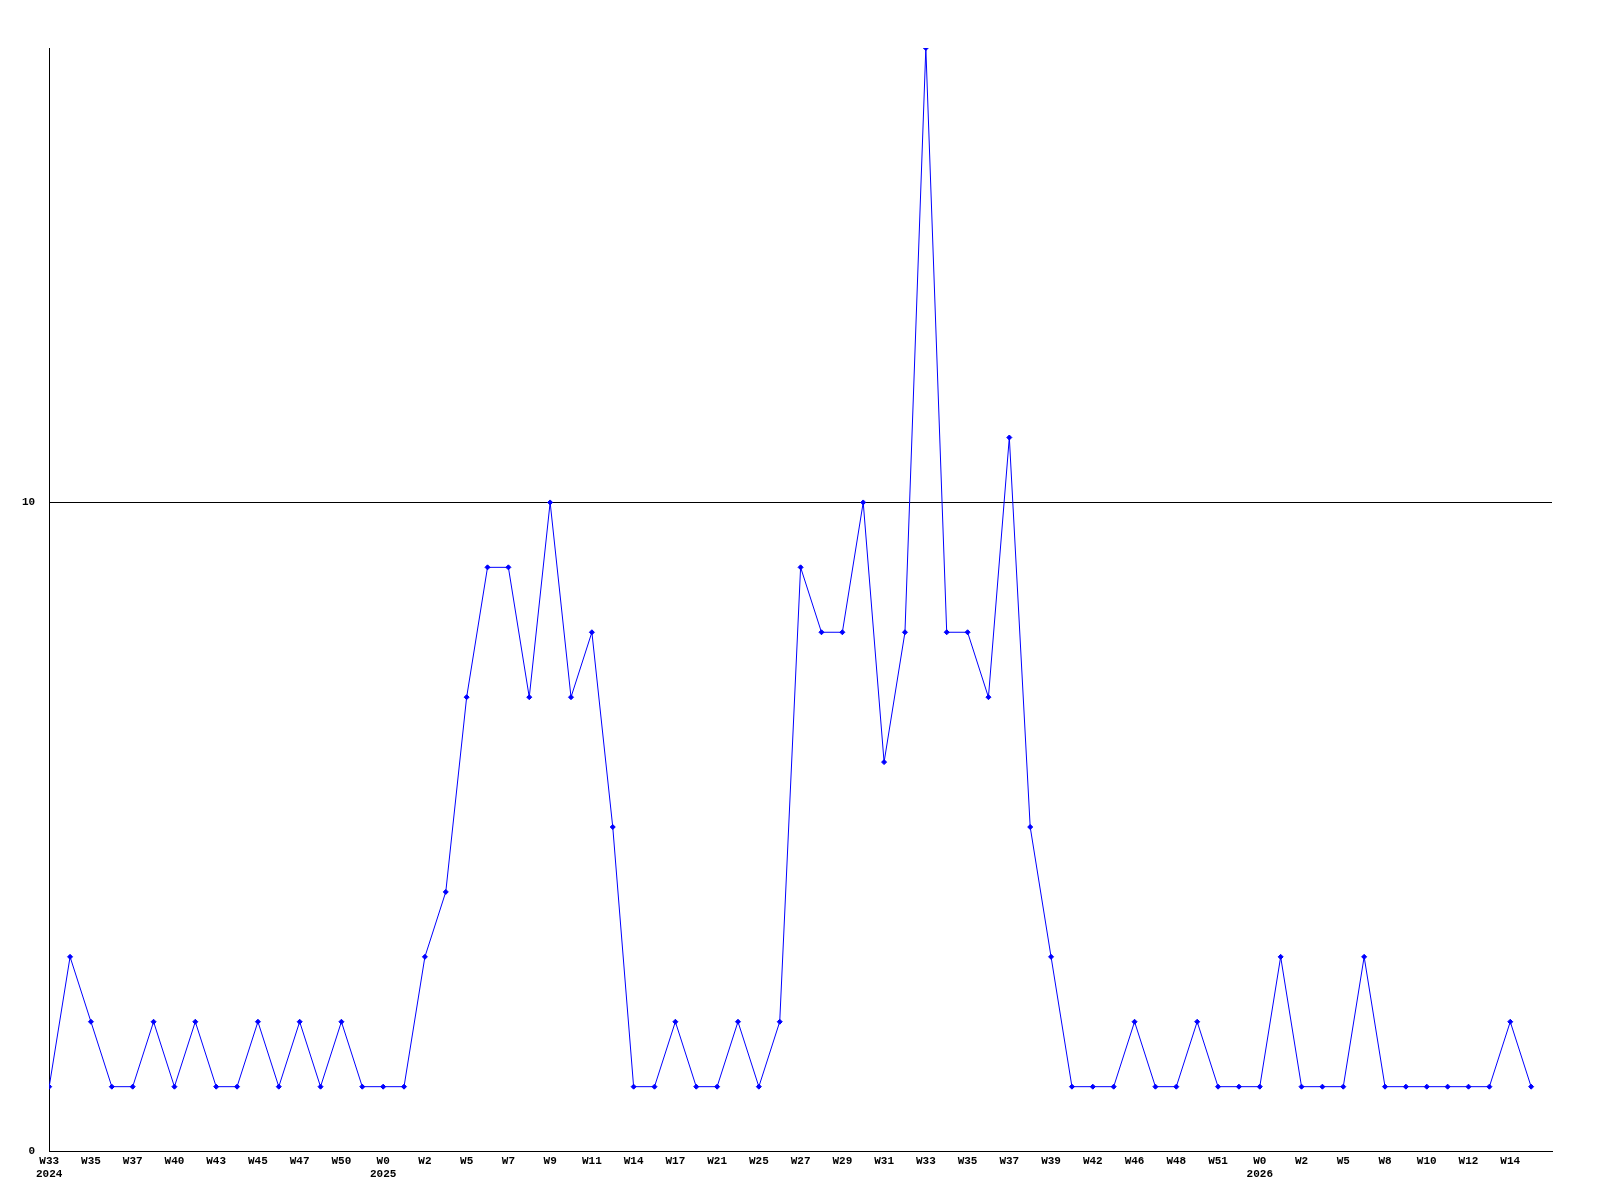  I want to click on y-tick-label: 0, so click(32, 1151).